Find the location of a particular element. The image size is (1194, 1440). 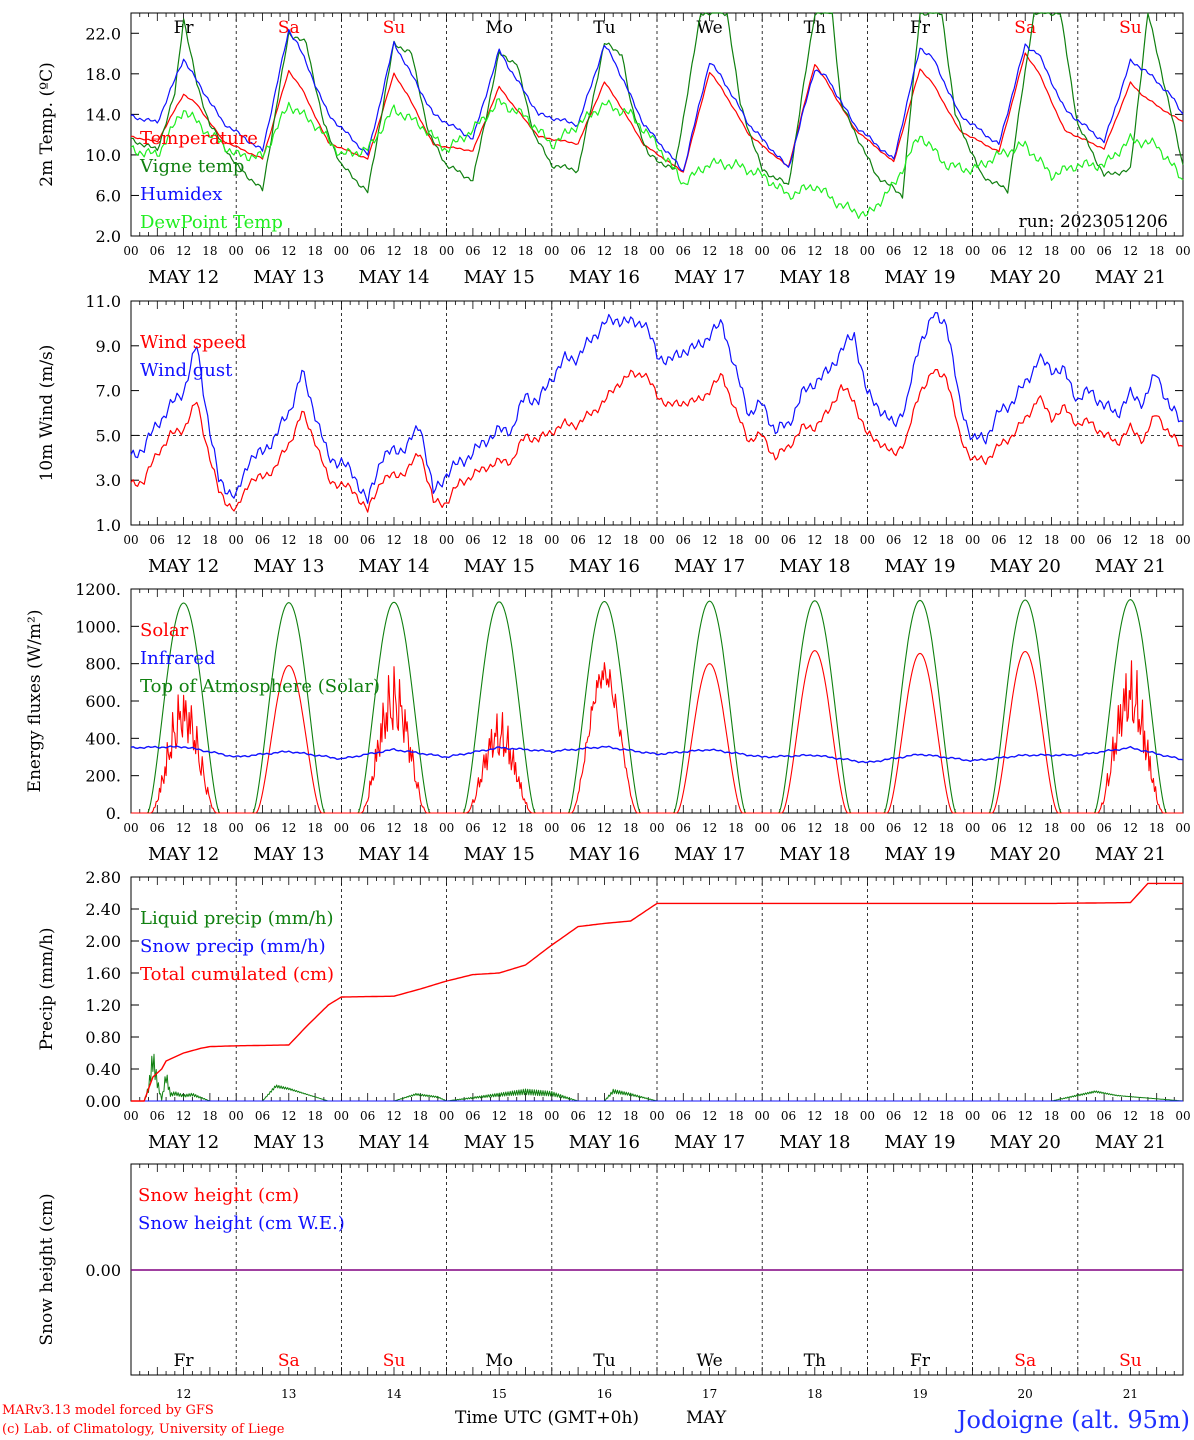

y-tick-label: 400. is located at coordinates (103, 738).